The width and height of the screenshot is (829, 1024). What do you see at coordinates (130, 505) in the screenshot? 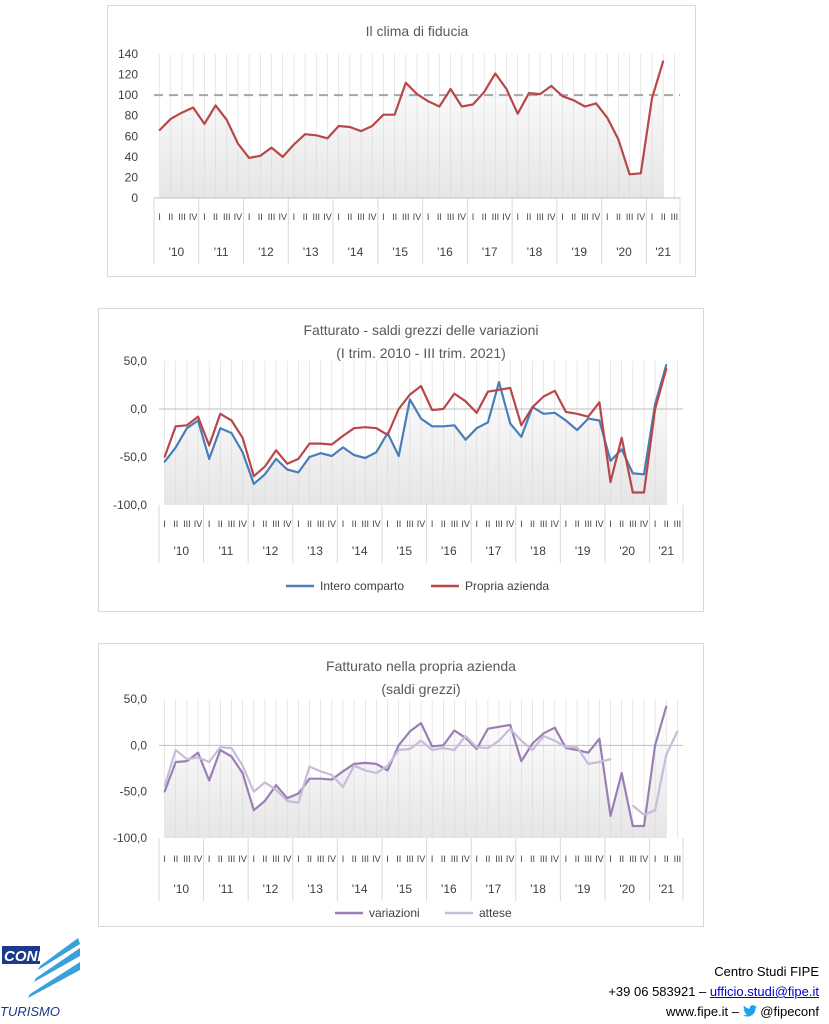
I see `y-tick-label: -100,0` at bounding box center [130, 505].